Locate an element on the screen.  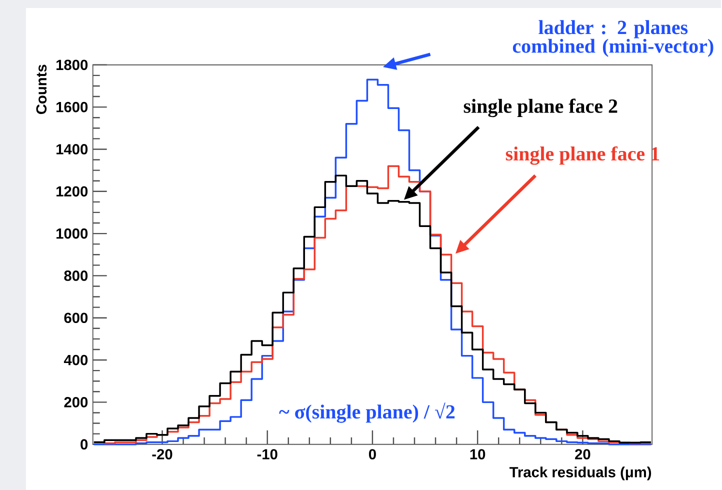
y-tick-label: 1000 is located at coordinates (72, 233).